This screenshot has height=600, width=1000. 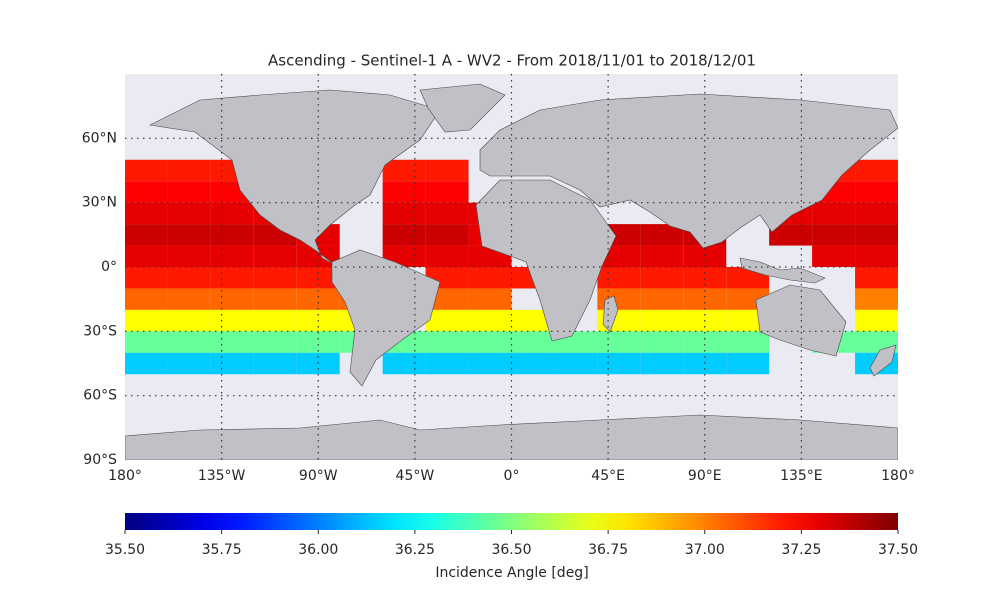 What do you see at coordinates (415, 550) in the screenshot?
I see `colorbar-tick-label: 36.25` at bounding box center [415, 550].